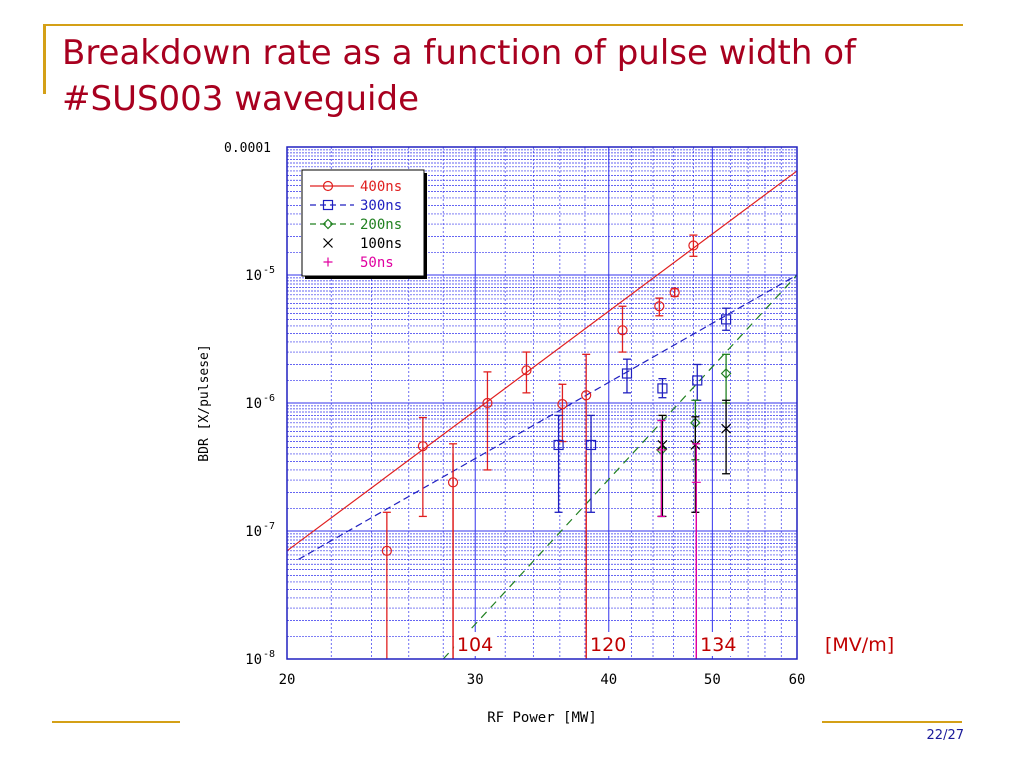 The height and width of the screenshot is (768, 1024). What do you see at coordinates (859, 645) in the screenshot?
I see `field-marker-unit: [MV/m]` at bounding box center [859, 645].